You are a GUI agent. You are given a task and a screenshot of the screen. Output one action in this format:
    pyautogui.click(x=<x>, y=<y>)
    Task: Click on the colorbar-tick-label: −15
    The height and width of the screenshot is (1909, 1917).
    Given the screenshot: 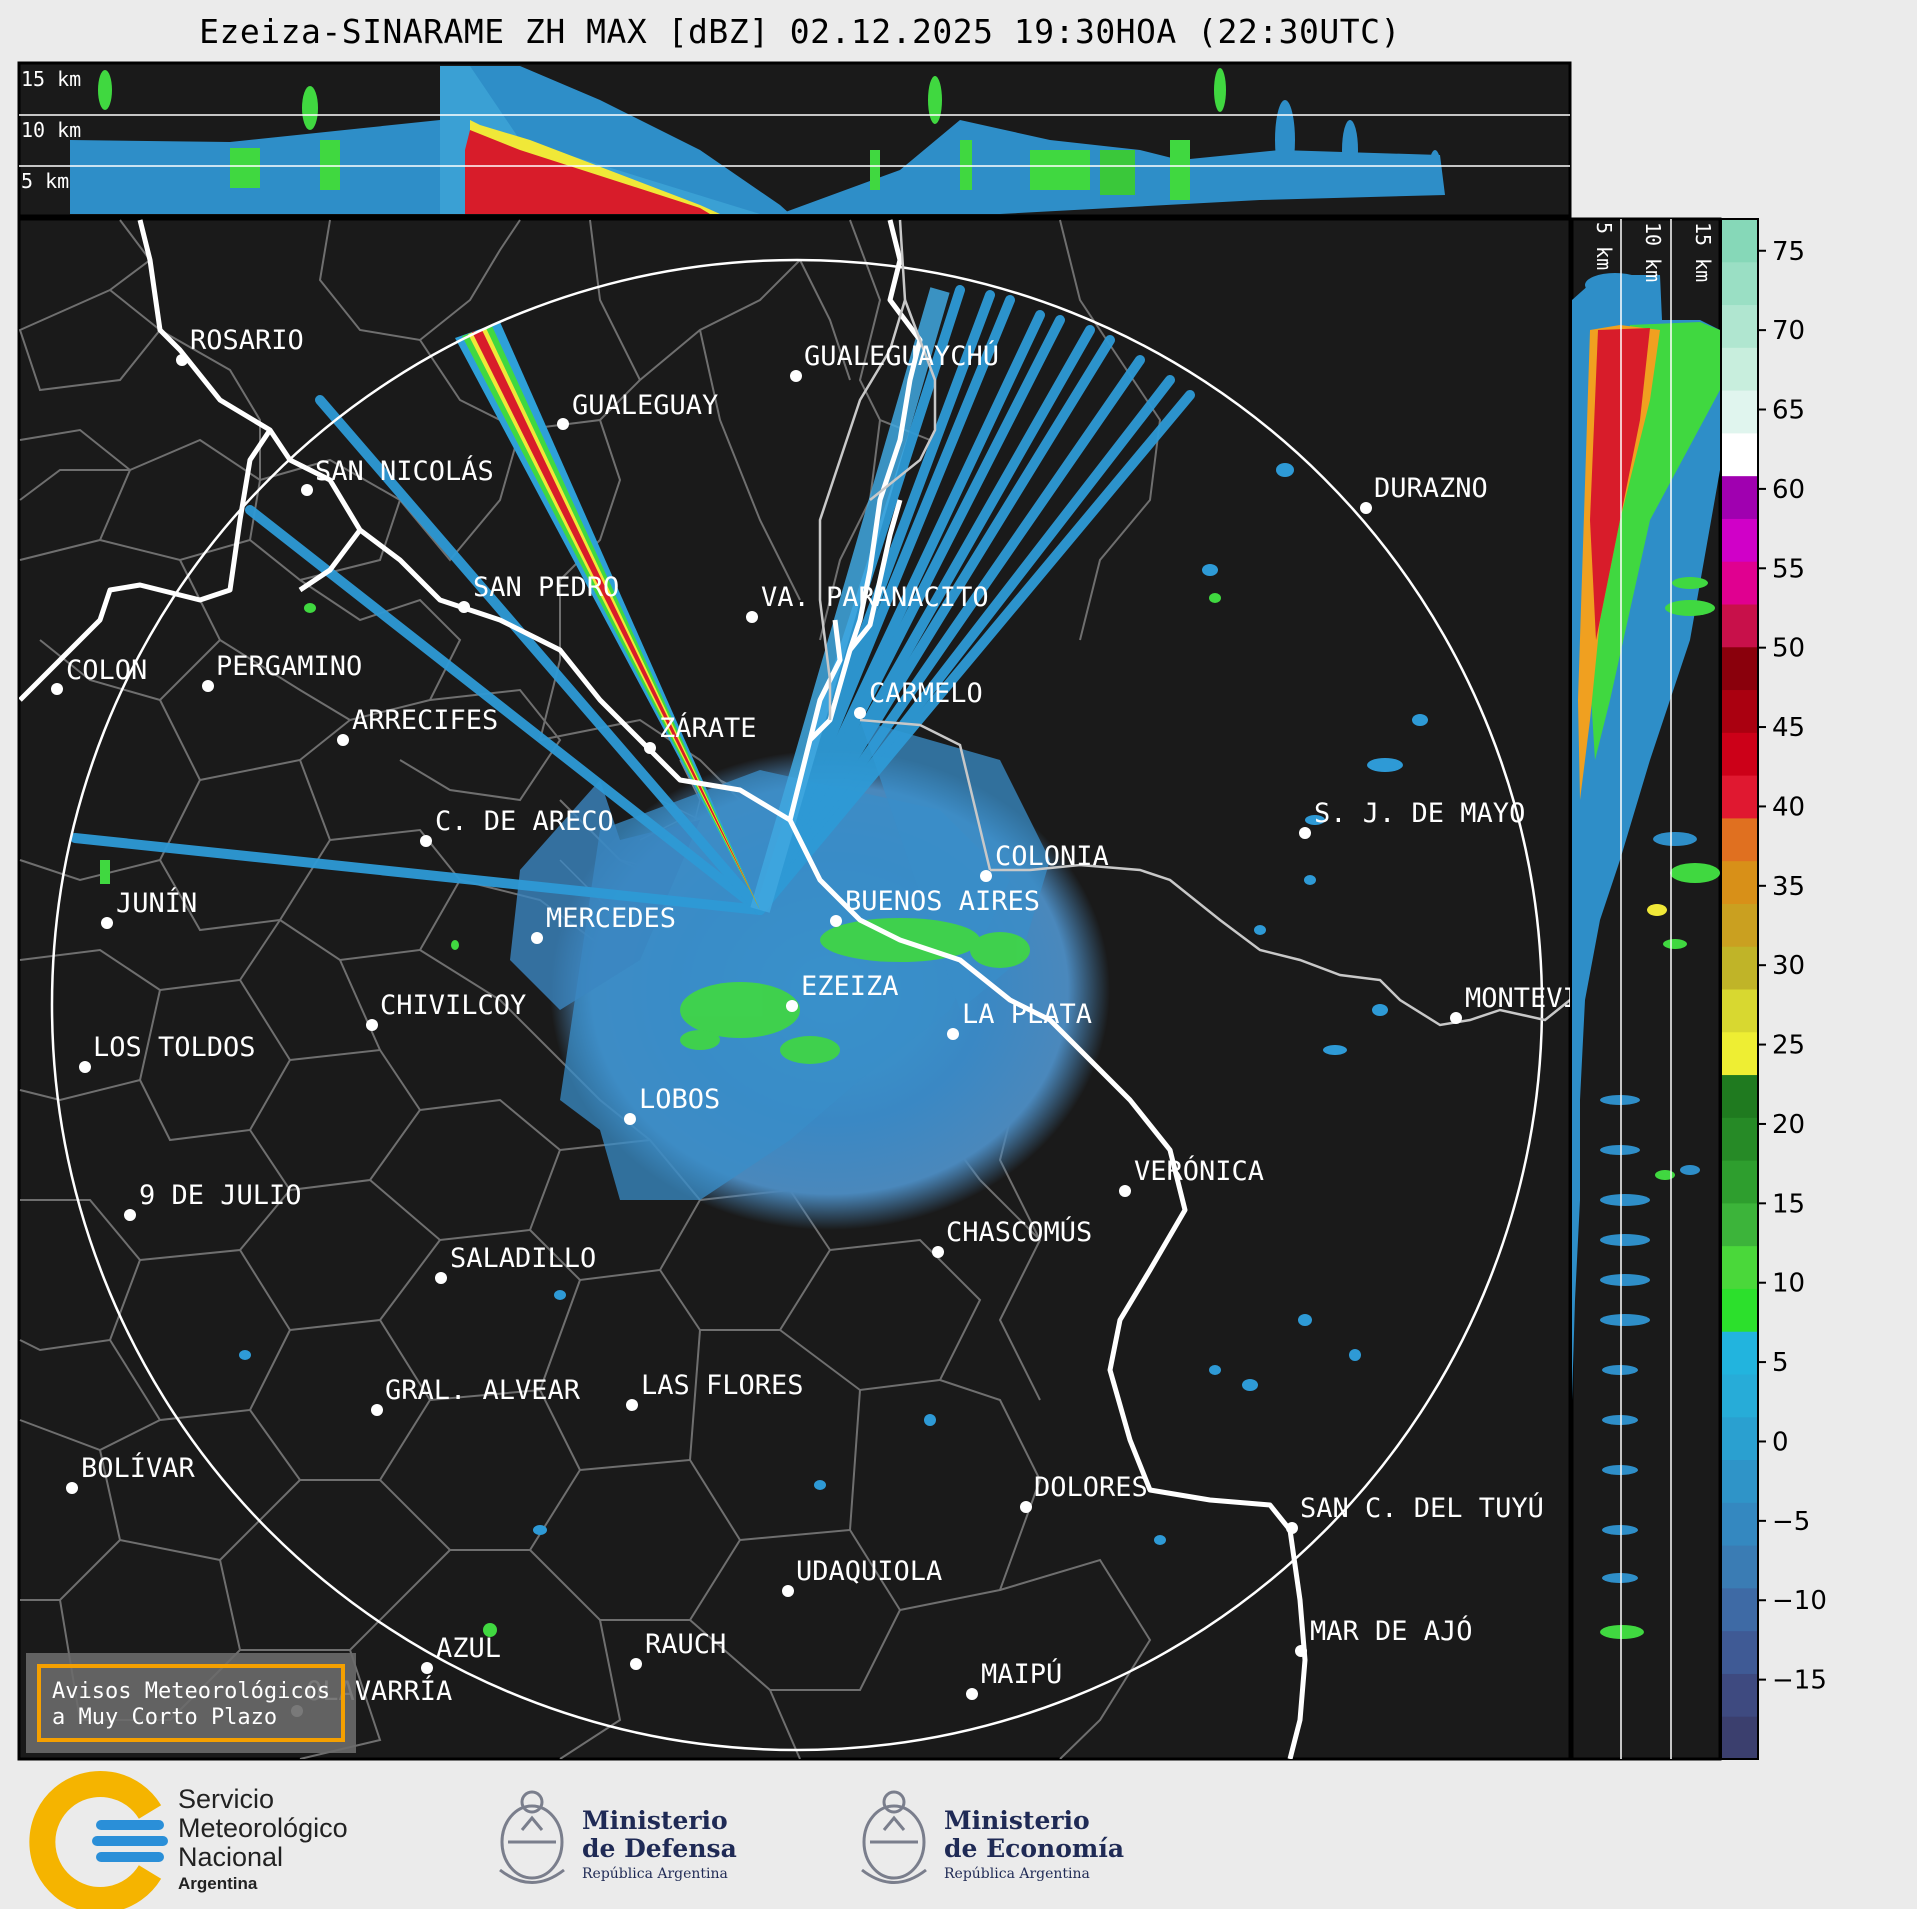 What is the action you would take?
    pyautogui.click(x=1799, y=1681)
    